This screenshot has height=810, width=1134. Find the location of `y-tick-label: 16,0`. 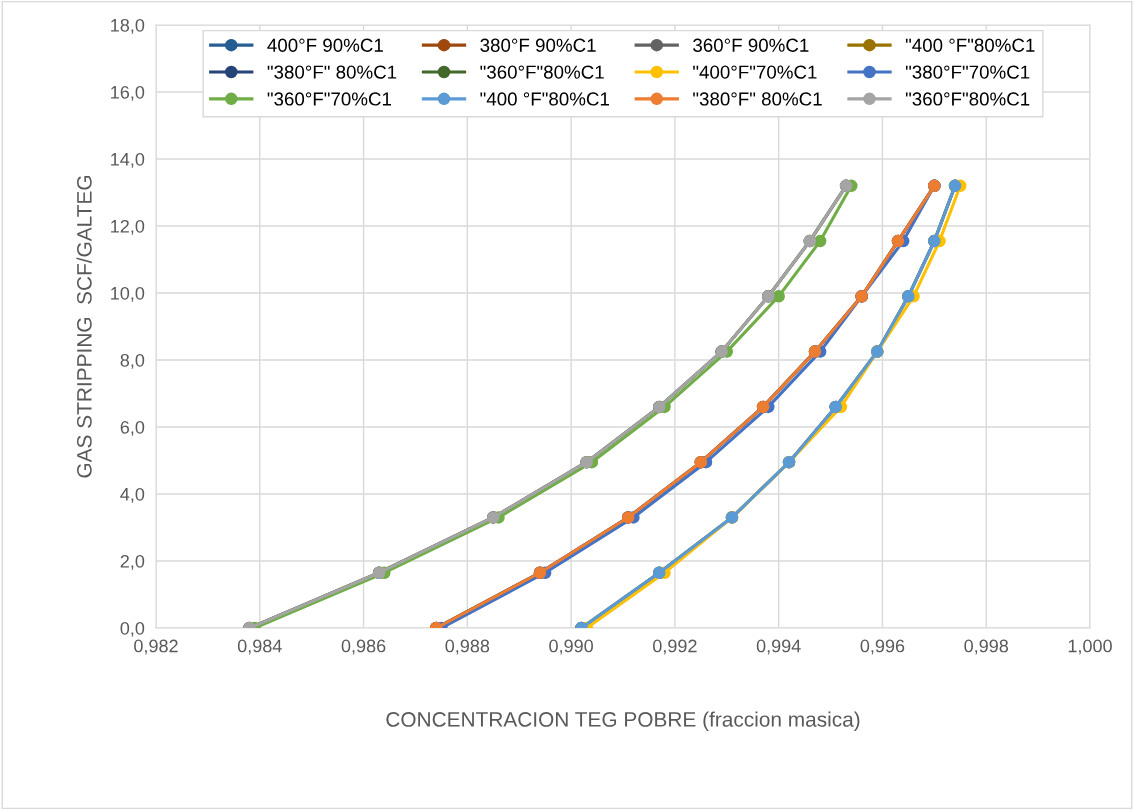

y-tick-label: 16,0 is located at coordinates (128, 93).